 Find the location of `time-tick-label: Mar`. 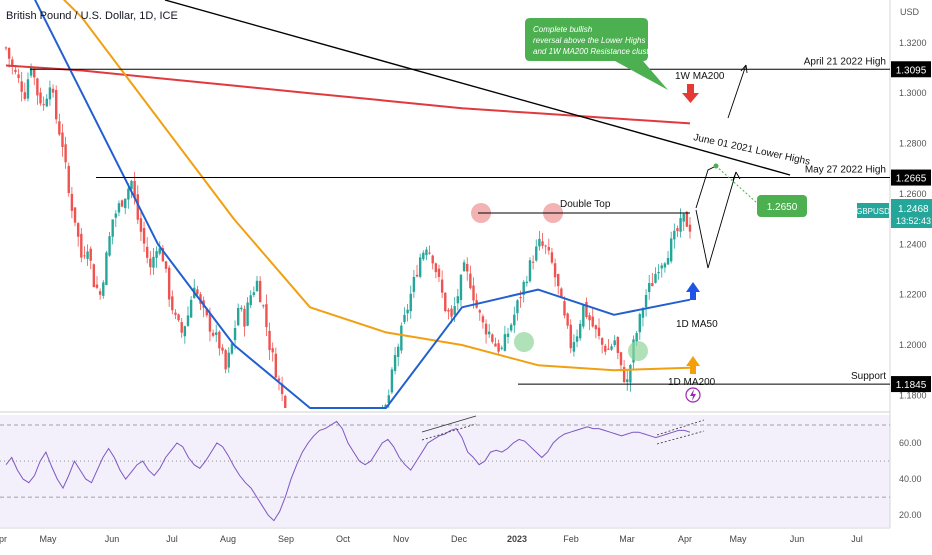

time-tick-label: Mar is located at coordinates (627, 539).